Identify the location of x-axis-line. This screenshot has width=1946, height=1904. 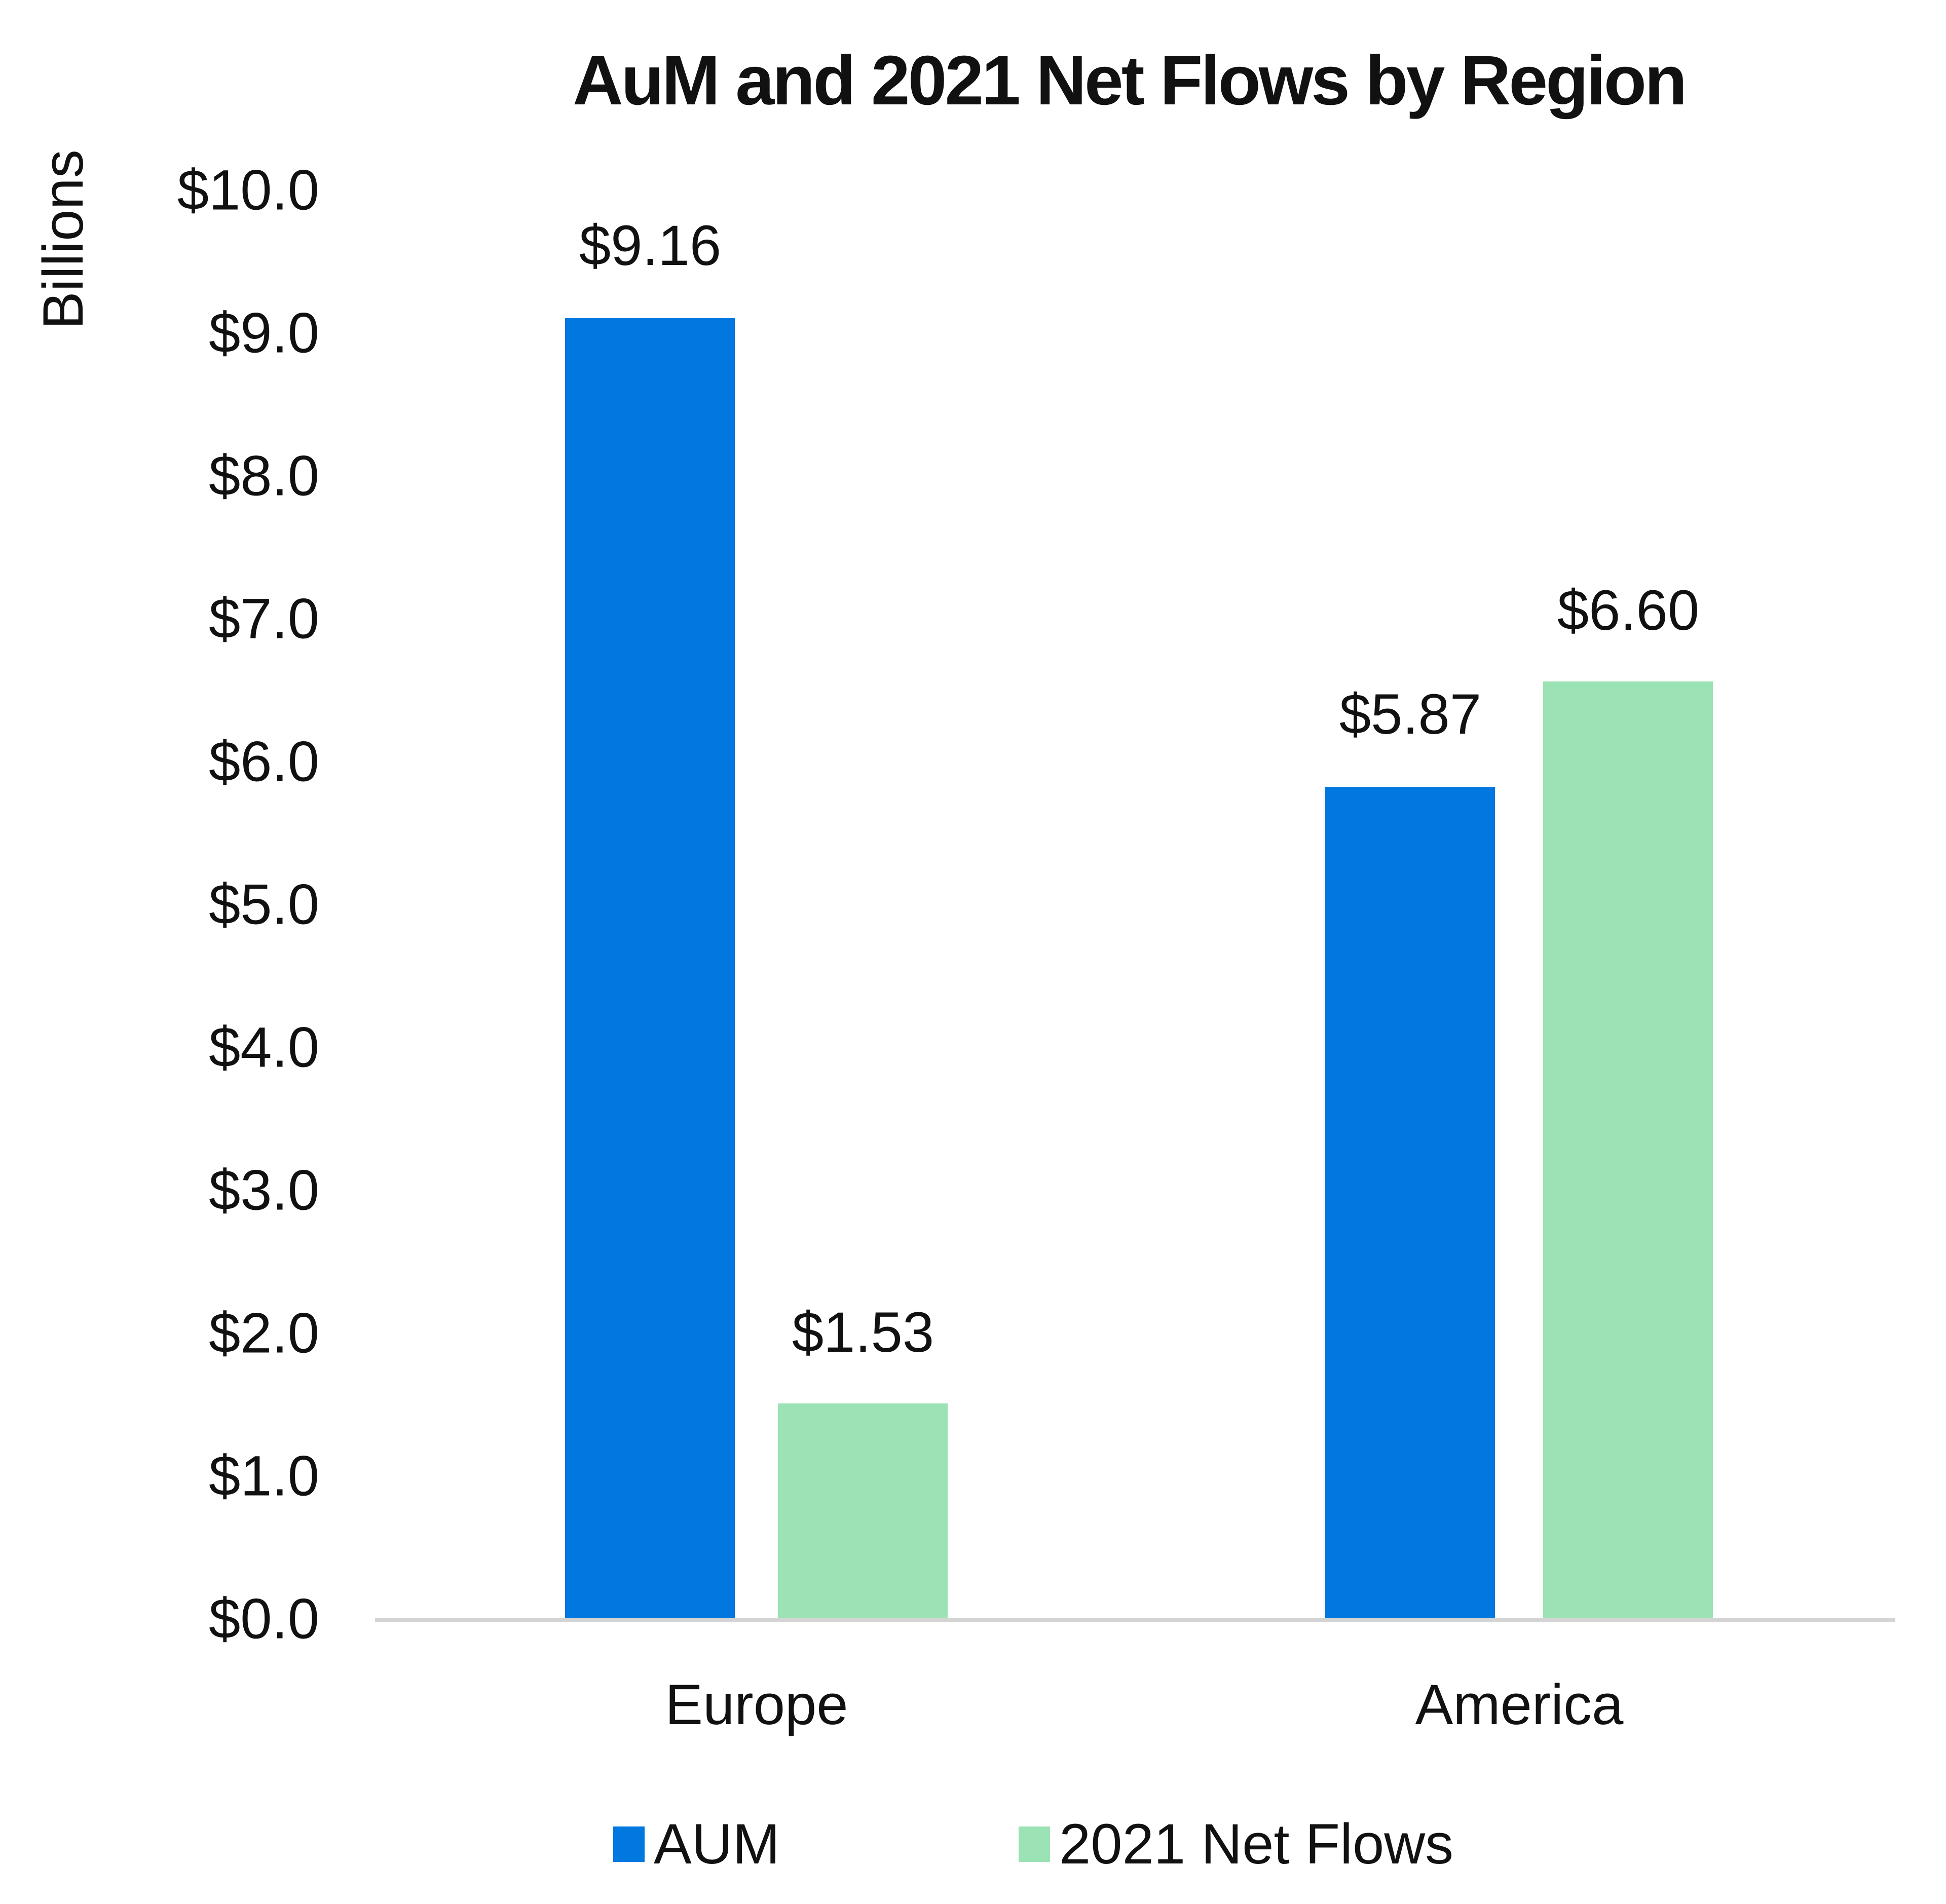
(1135, 1620).